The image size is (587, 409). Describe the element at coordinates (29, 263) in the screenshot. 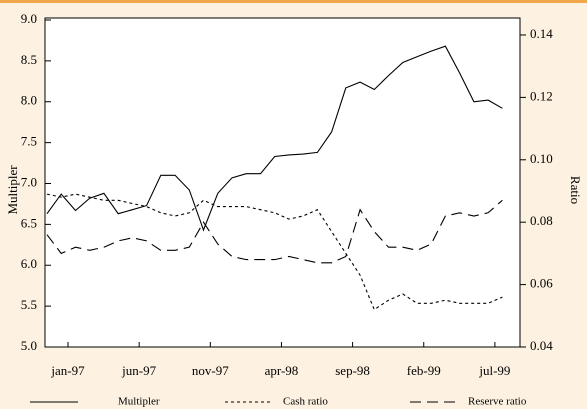

I see `y-tick-label: 6.0` at that location.